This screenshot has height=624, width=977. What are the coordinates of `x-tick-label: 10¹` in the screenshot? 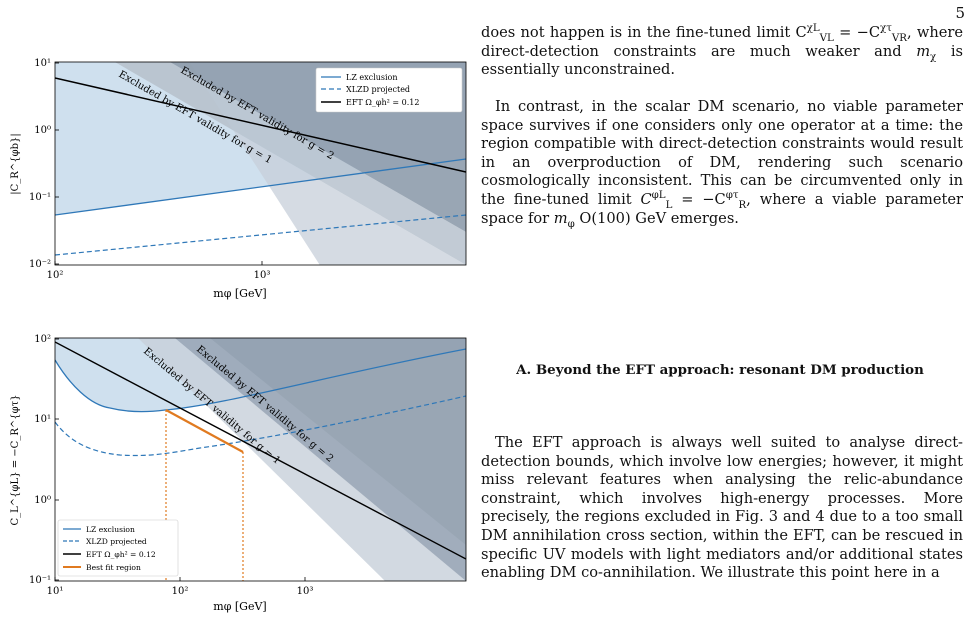 It's located at (55, 591).